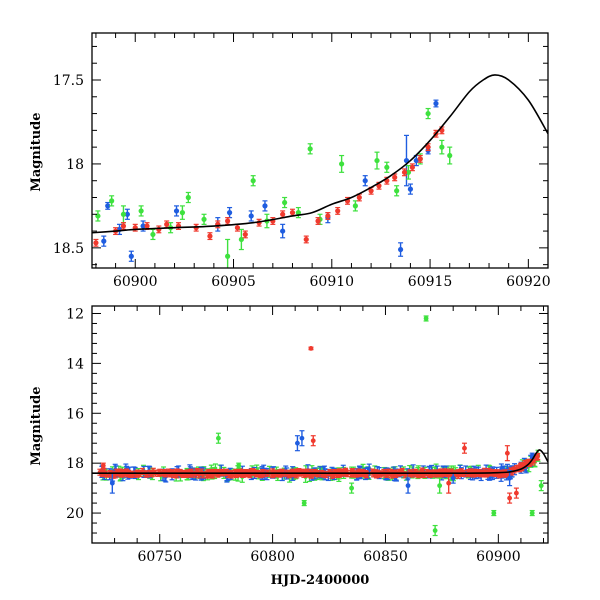 This screenshot has height=600, width=600. What do you see at coordinates (332, 282) in the screenshot?
I see `top-x-tick-label: 60910` at bounding box center [332, 282].